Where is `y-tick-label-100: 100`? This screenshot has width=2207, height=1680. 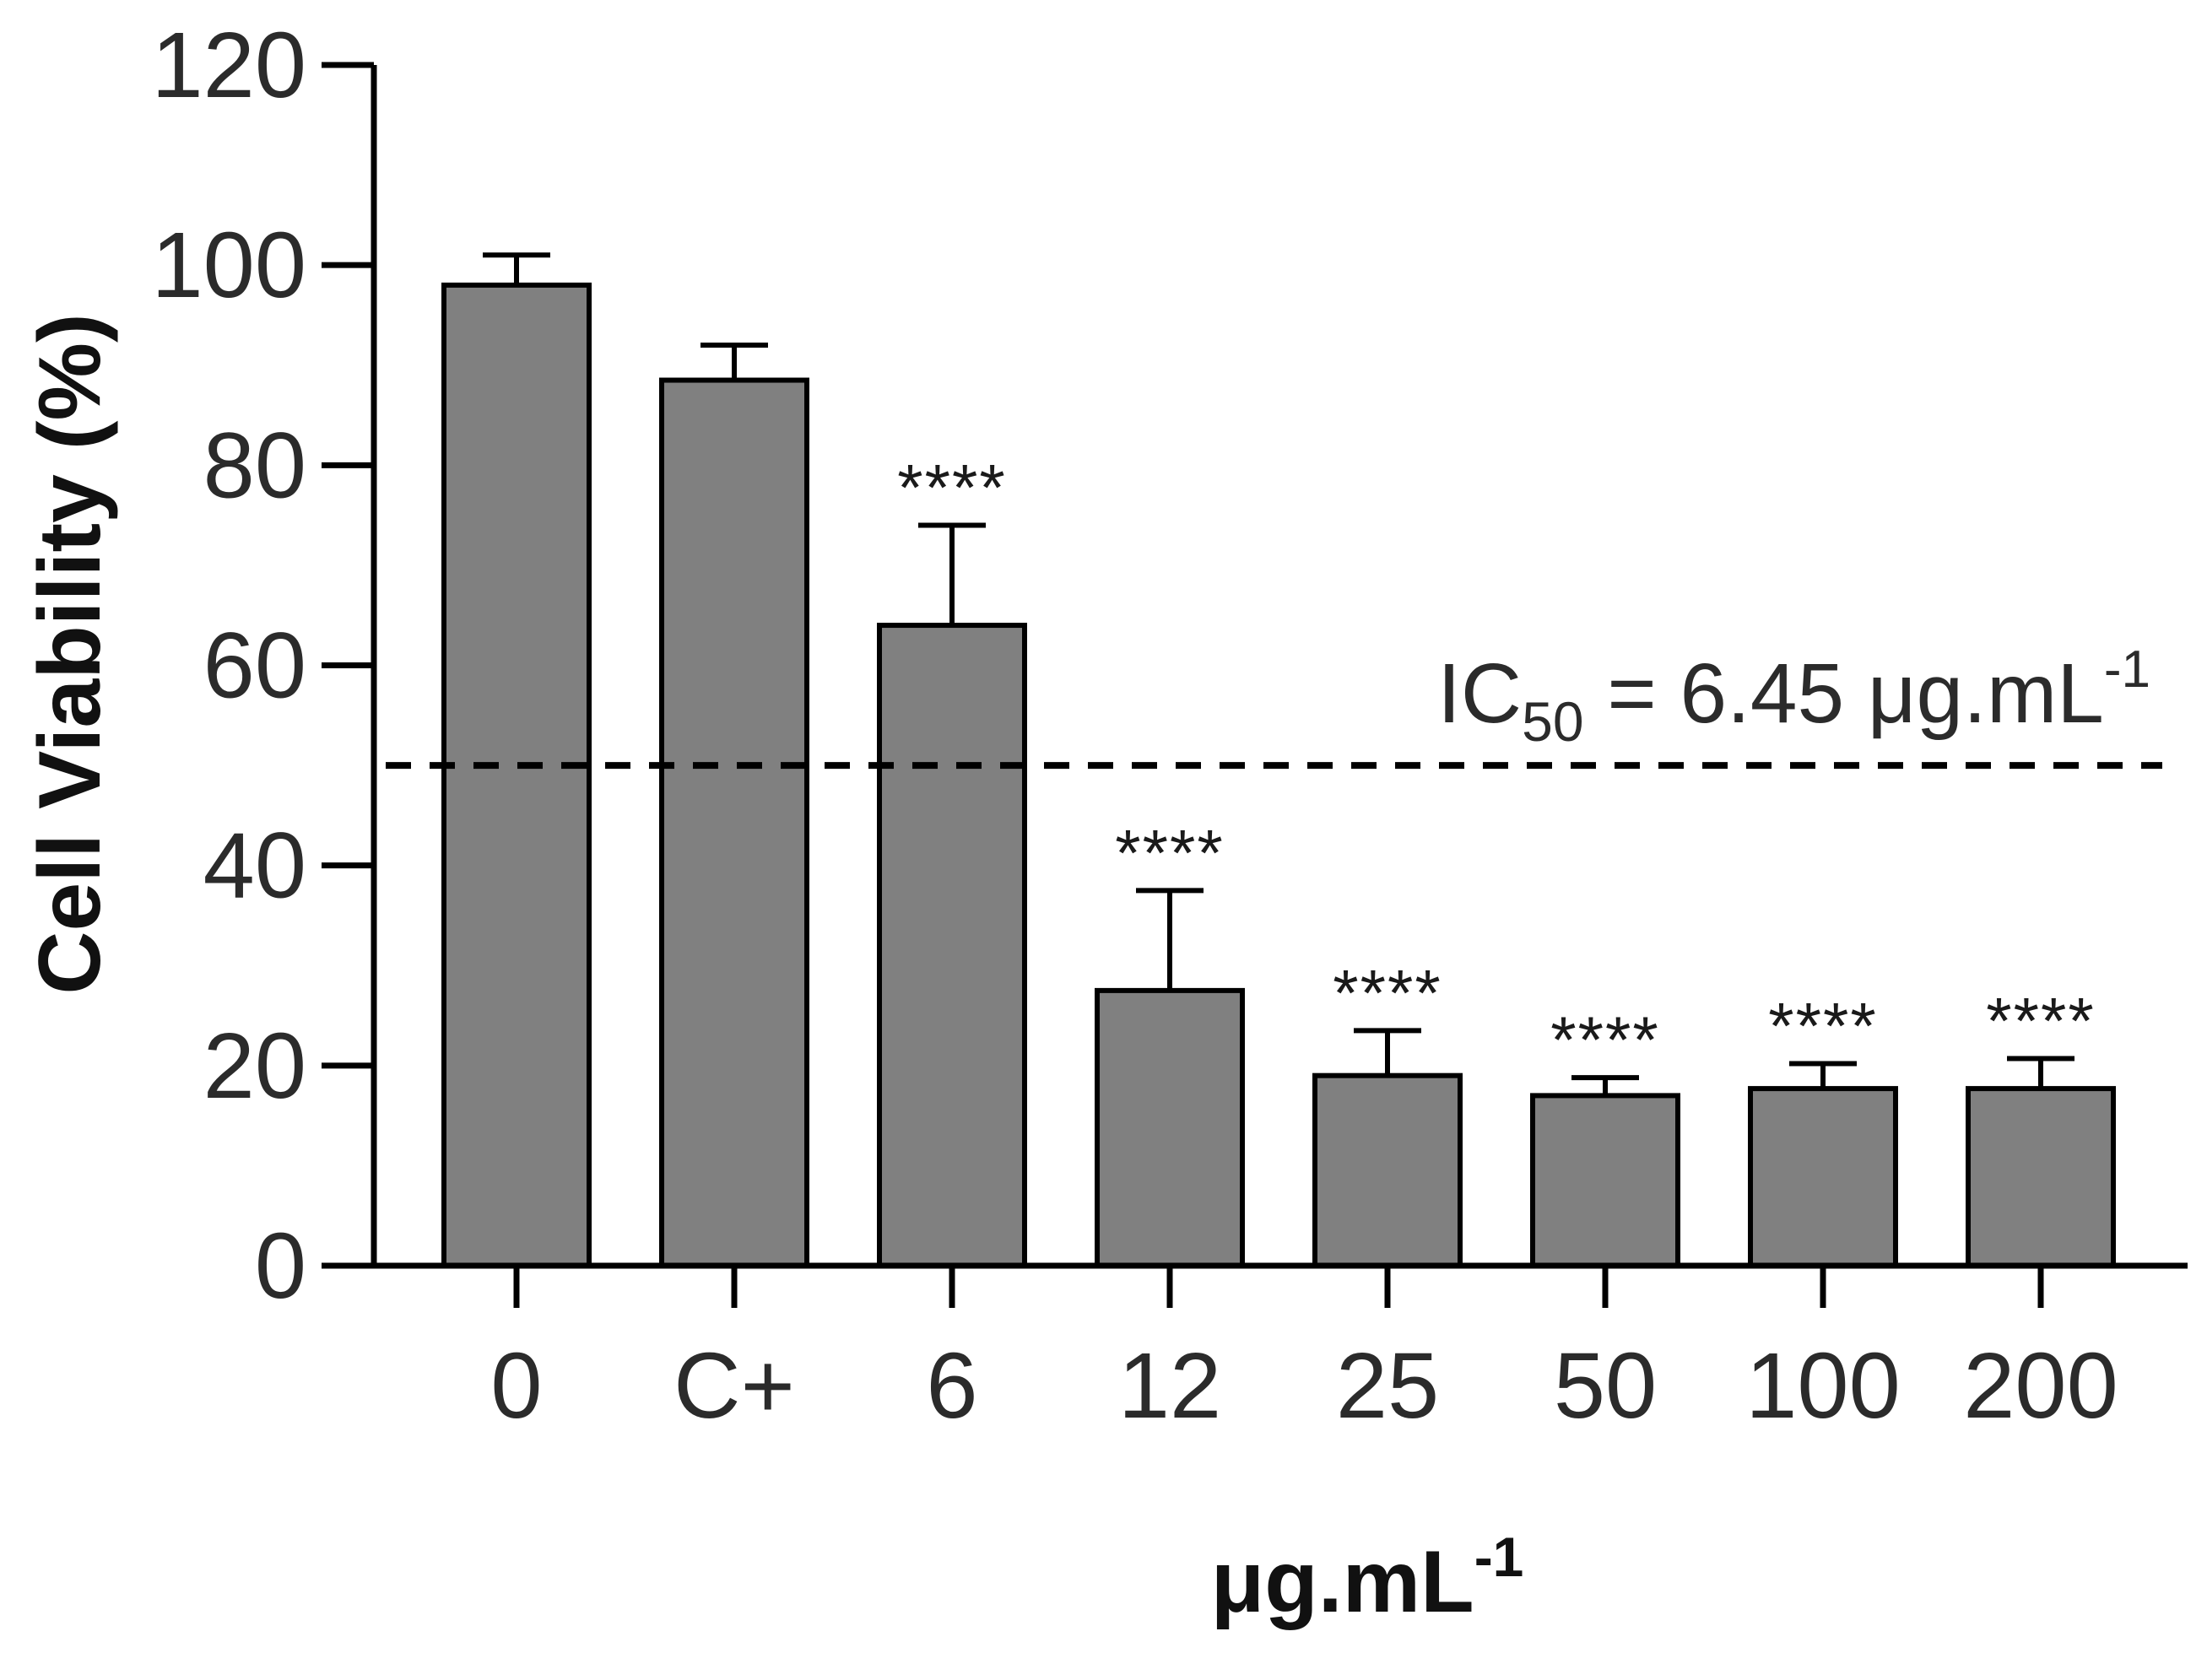 y-tick-label-100: 100 is located at coordinates (228, 265).